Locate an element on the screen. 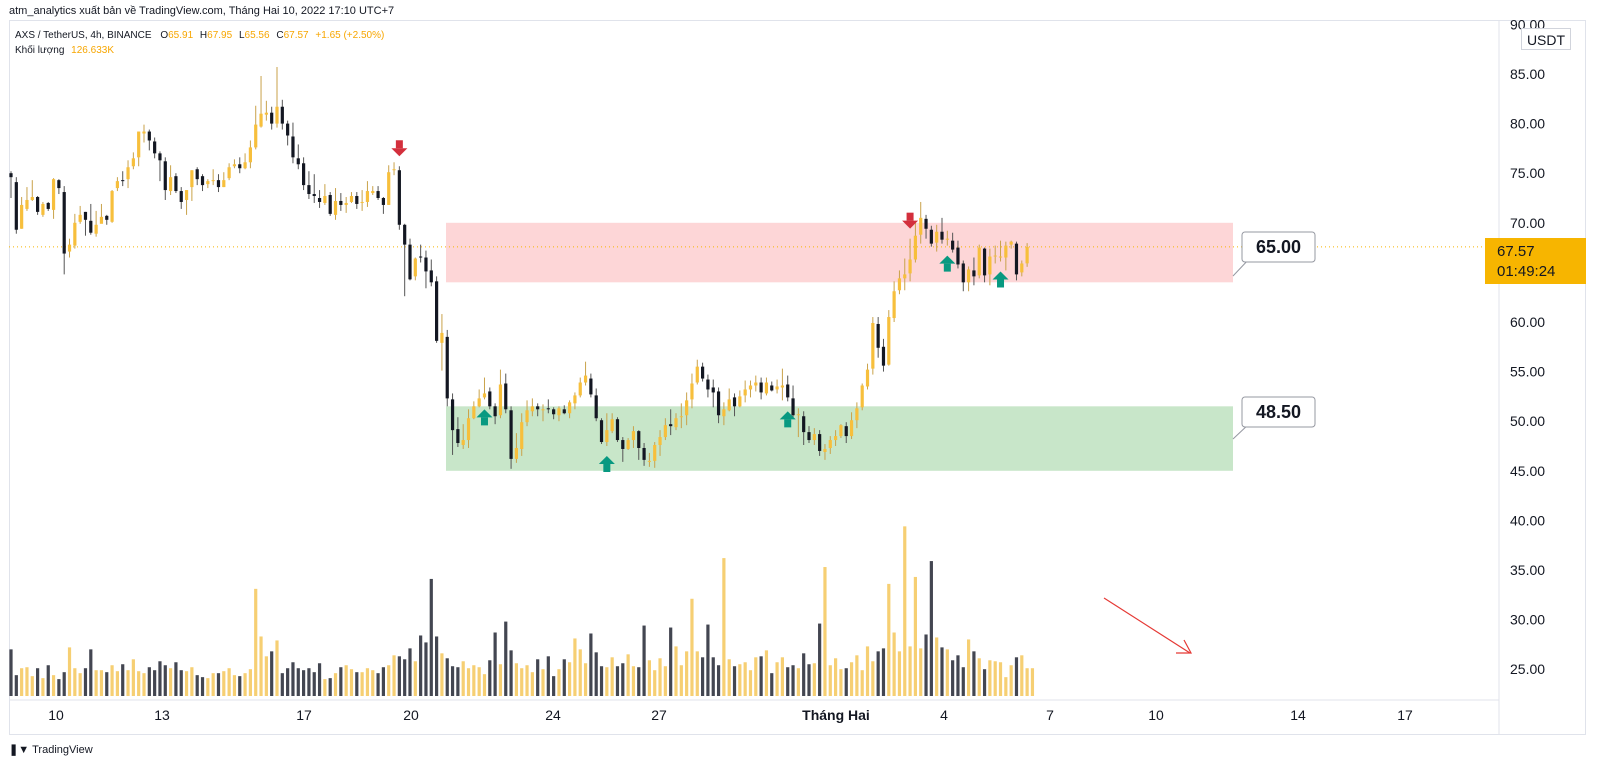  price-tick-label: 80.00 is located at coordinates (1527, 124).